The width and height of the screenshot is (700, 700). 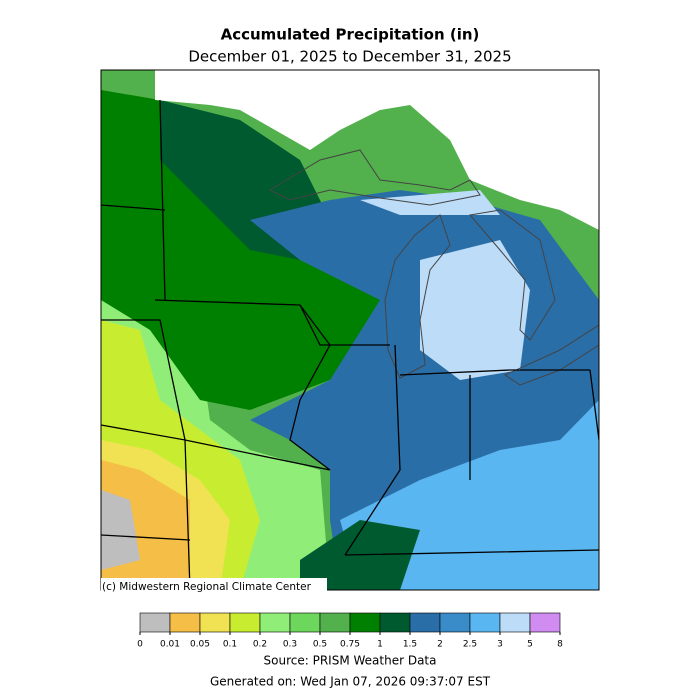 What do you see at coordinates (349, 57) in the screenshot?
I see `map-subtitle: December 01, 2025 to December 31, 2025` at bounding box center [349, 57].